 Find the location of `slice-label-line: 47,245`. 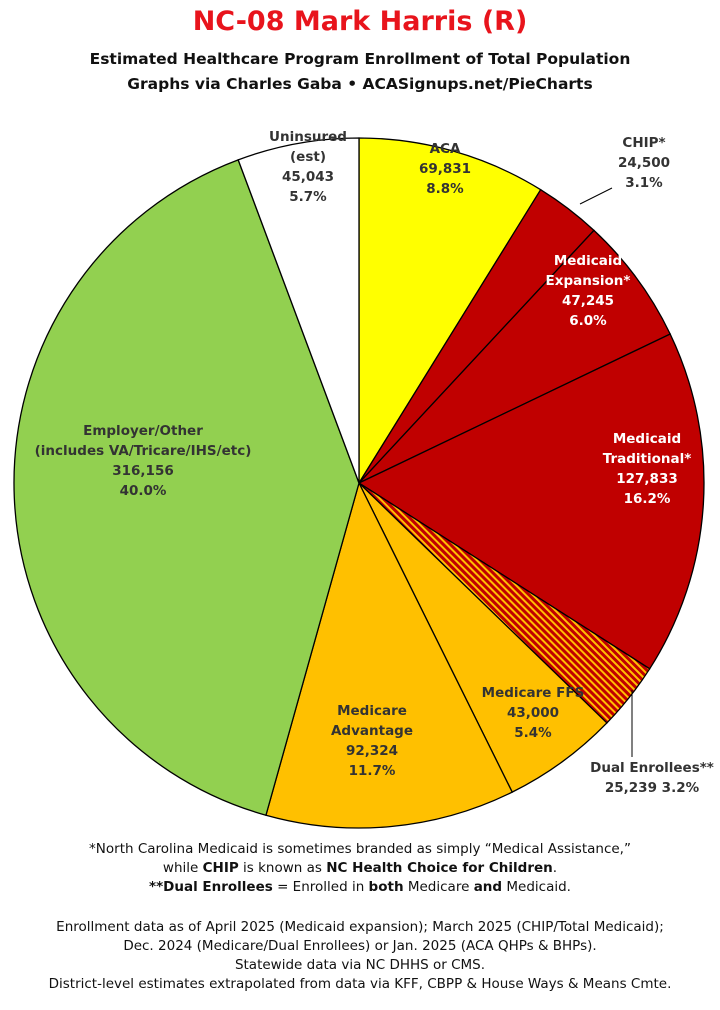

slice-label-line: 47,245 is located at coordinates (588, 301).